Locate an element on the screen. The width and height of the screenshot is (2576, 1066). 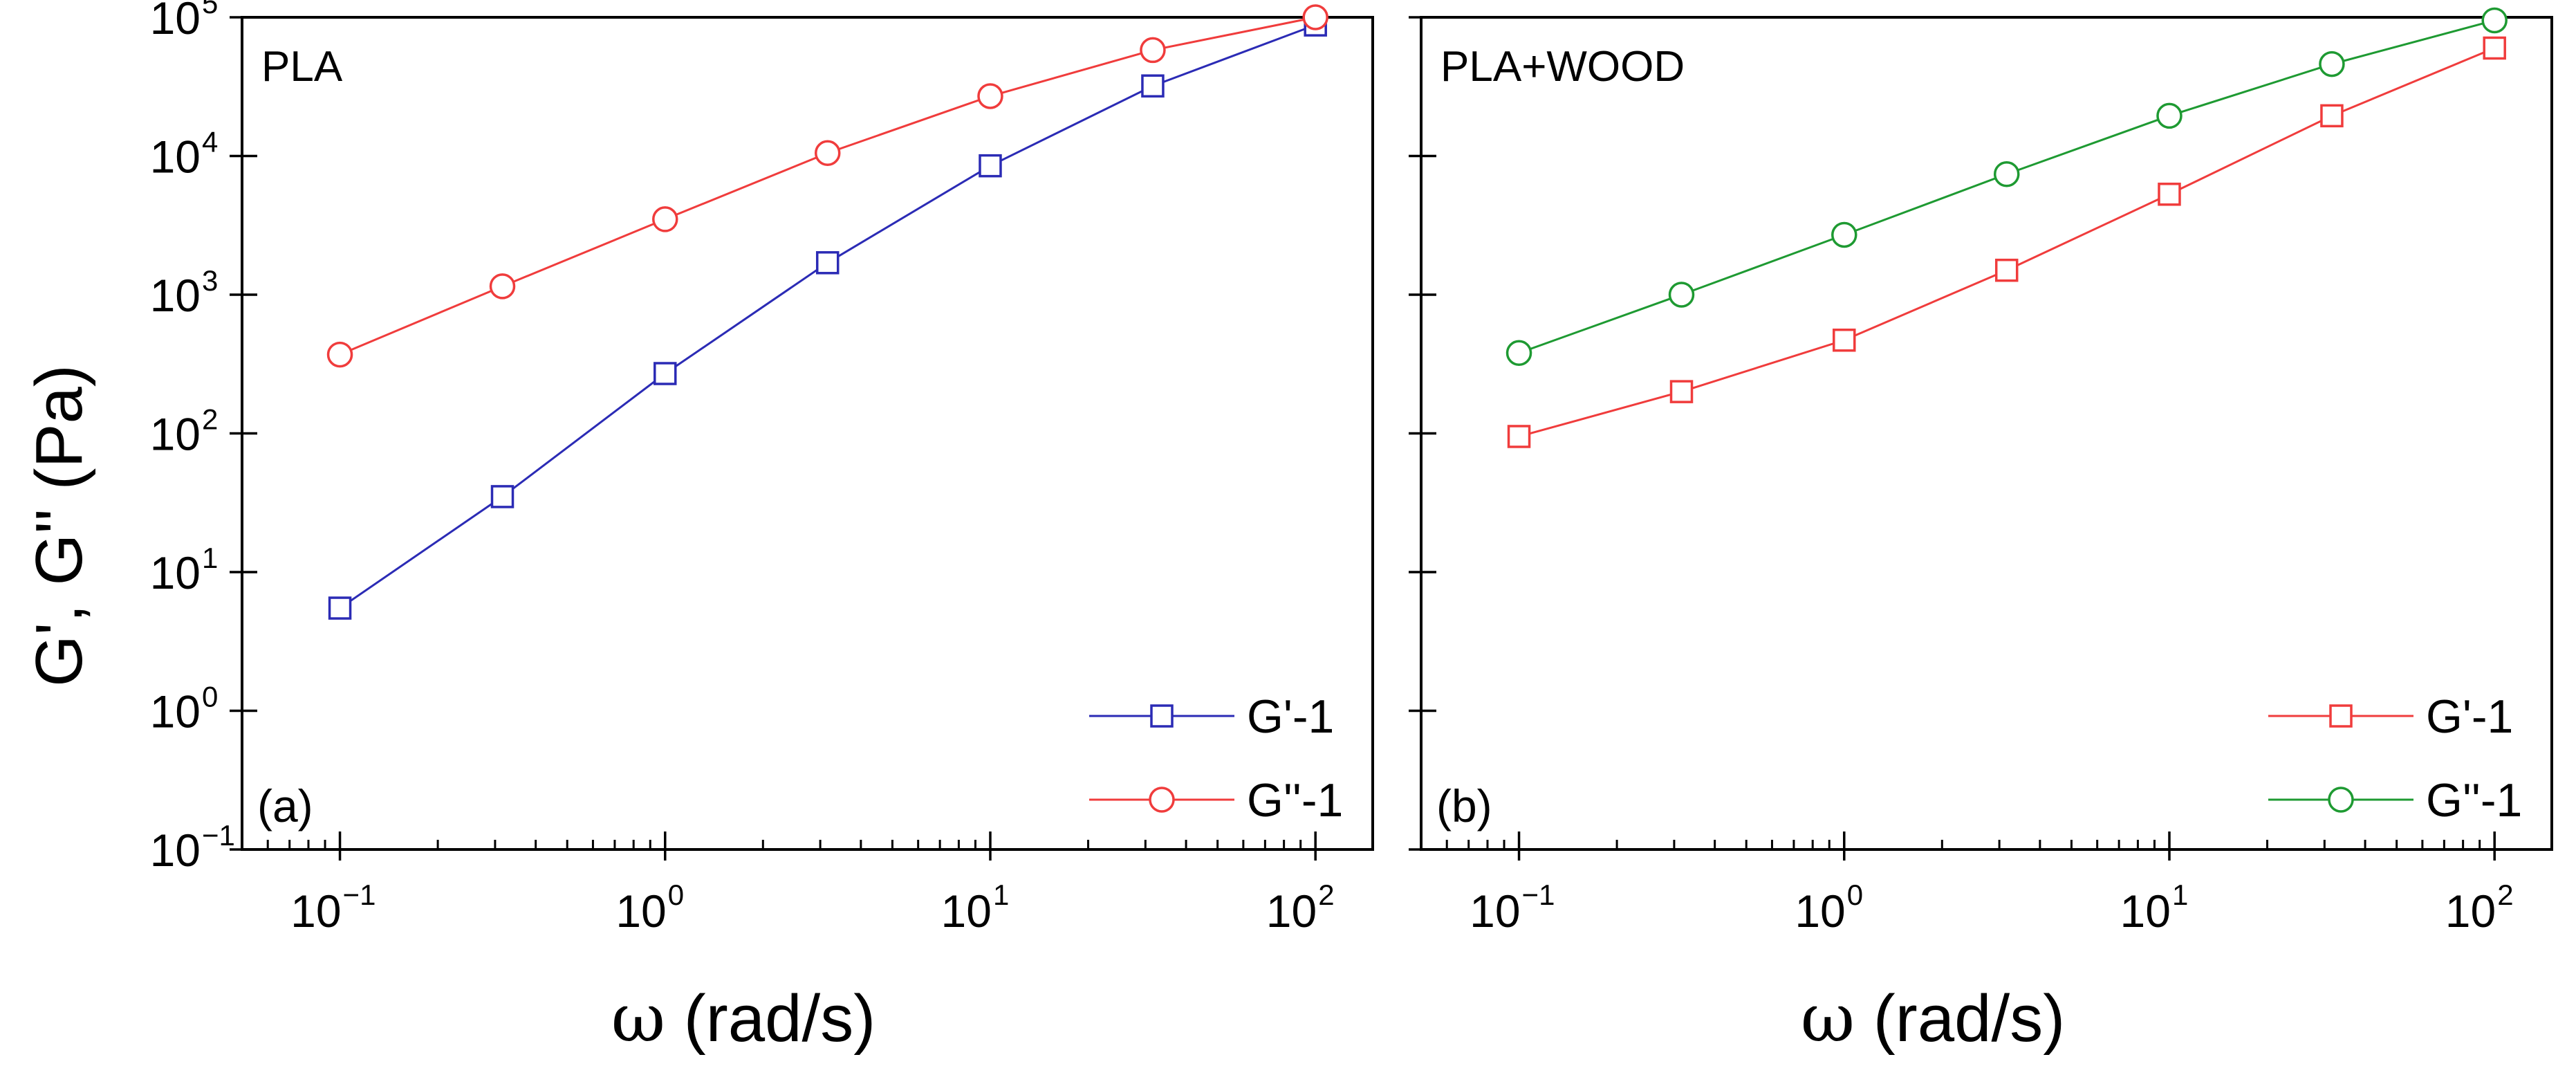
series-green is located at coordinates (2006, 187).